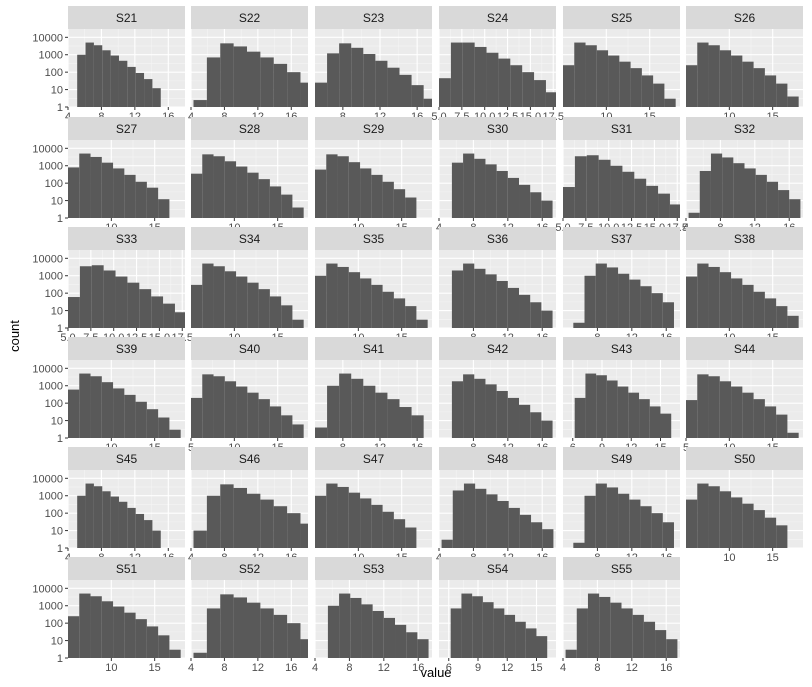  I want to click on facet-strip-label: S30, so click(498, 129).